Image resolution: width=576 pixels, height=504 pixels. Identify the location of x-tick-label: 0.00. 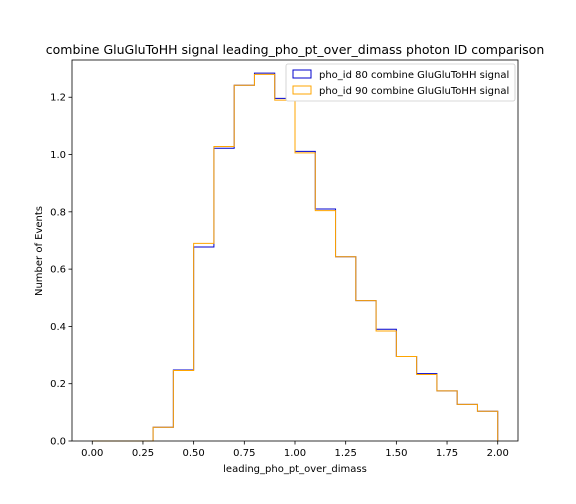
(92, 453).